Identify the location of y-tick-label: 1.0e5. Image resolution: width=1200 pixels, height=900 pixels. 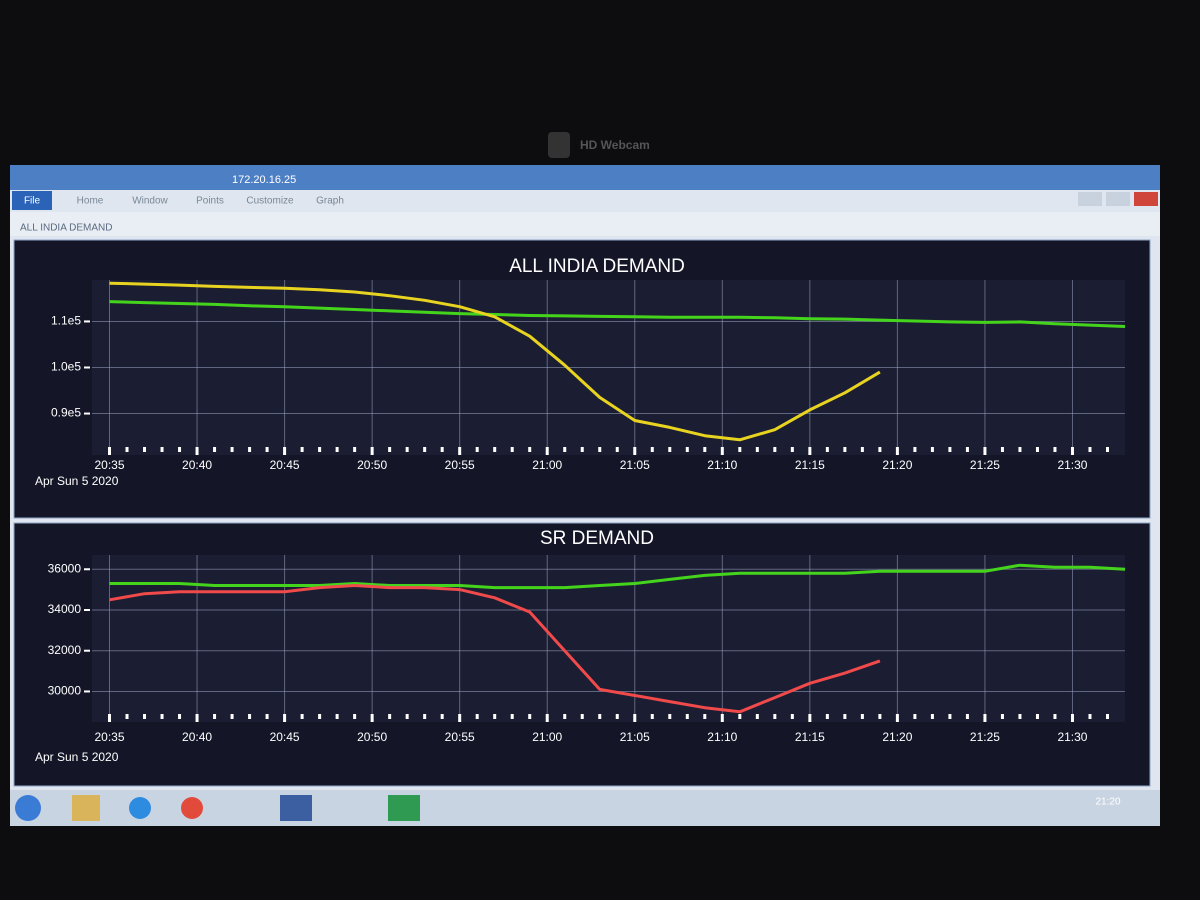
(66, 367).